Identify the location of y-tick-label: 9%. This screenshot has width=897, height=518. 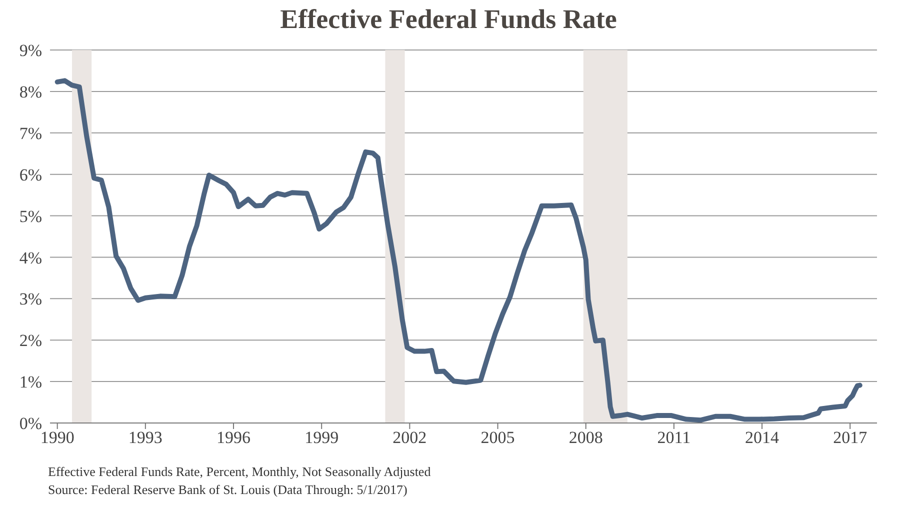
(30, 50).